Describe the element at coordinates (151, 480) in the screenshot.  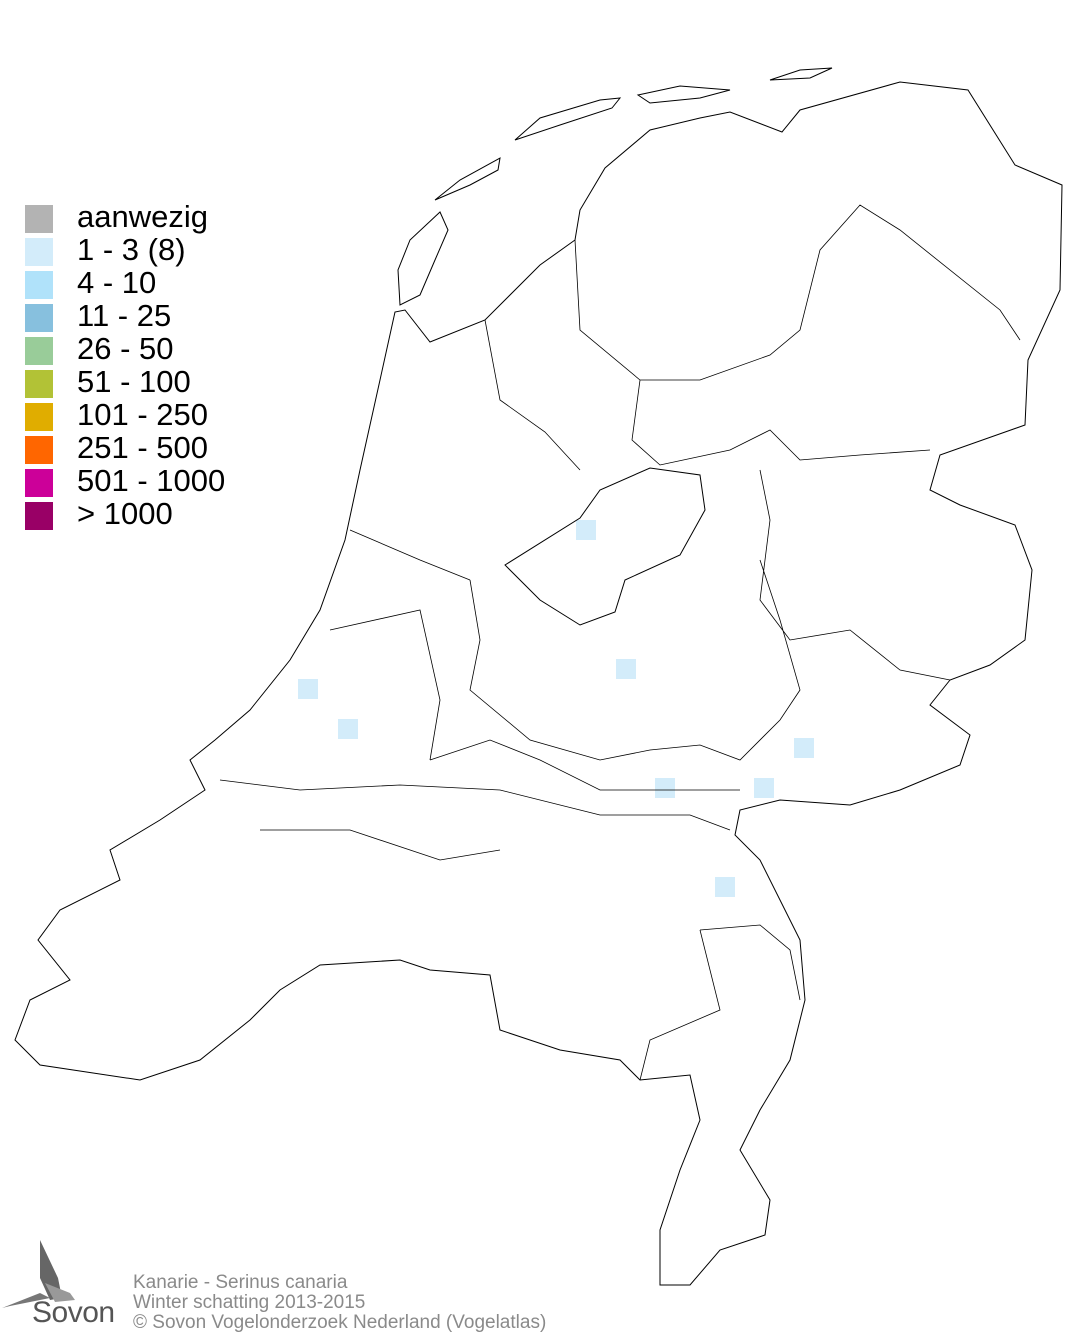
I see `legend-label: 501 - 1000` at that location.